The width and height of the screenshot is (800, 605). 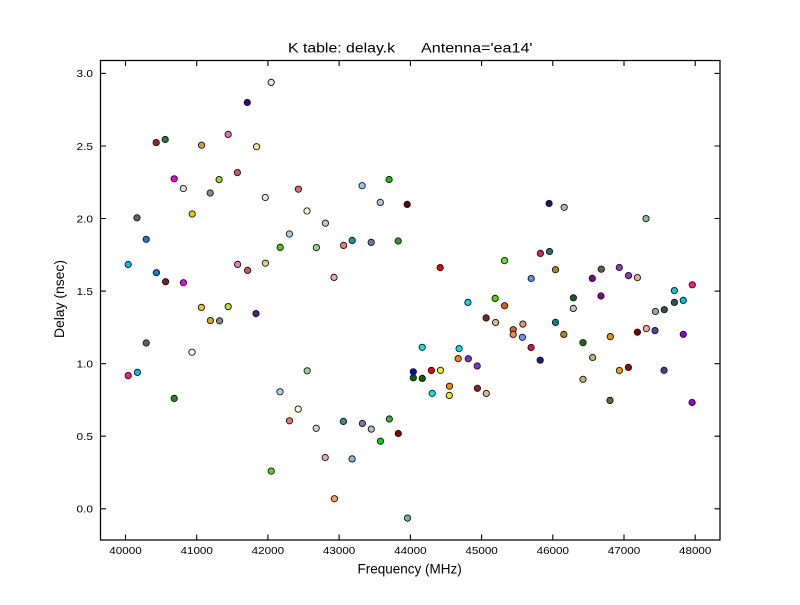 I want to click on svg-text: Delay (nsec), so click(x=59, y=299).